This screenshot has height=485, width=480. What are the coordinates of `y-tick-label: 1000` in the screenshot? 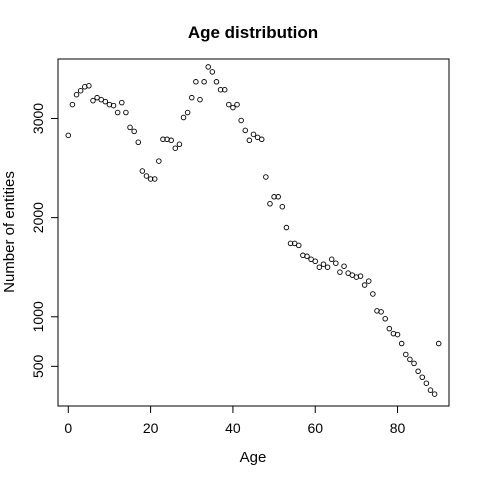 It's located at (38, 316).